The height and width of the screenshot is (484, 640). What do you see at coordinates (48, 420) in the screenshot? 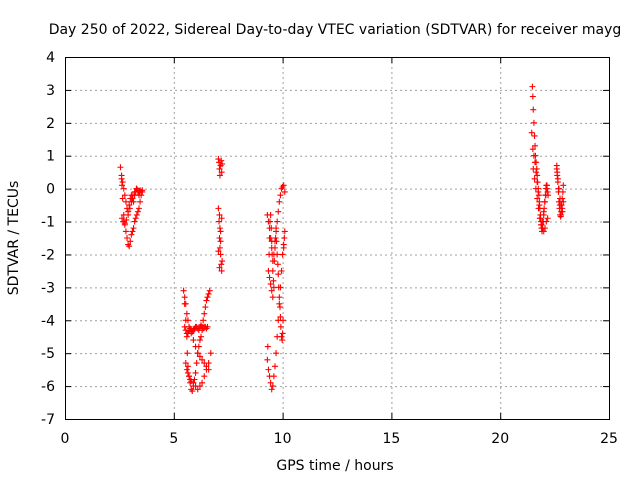
I see `y-tick-label: -7` at bounding box center [48, 420].